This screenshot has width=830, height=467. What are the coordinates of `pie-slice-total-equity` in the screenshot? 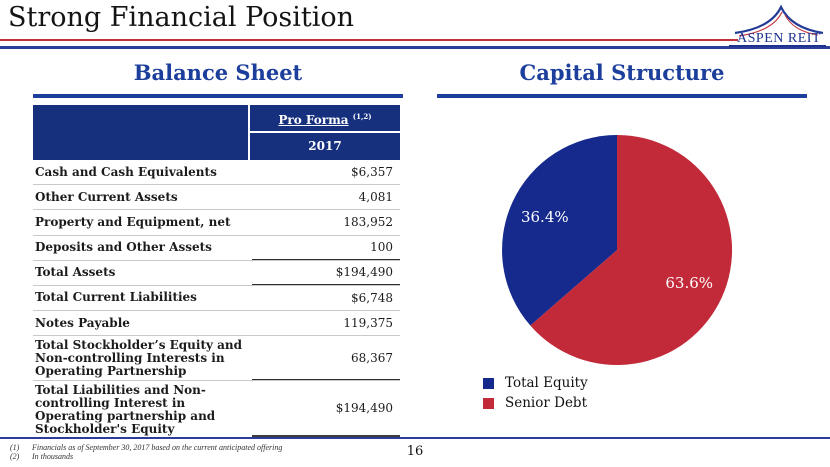 It's located at (559, 230).